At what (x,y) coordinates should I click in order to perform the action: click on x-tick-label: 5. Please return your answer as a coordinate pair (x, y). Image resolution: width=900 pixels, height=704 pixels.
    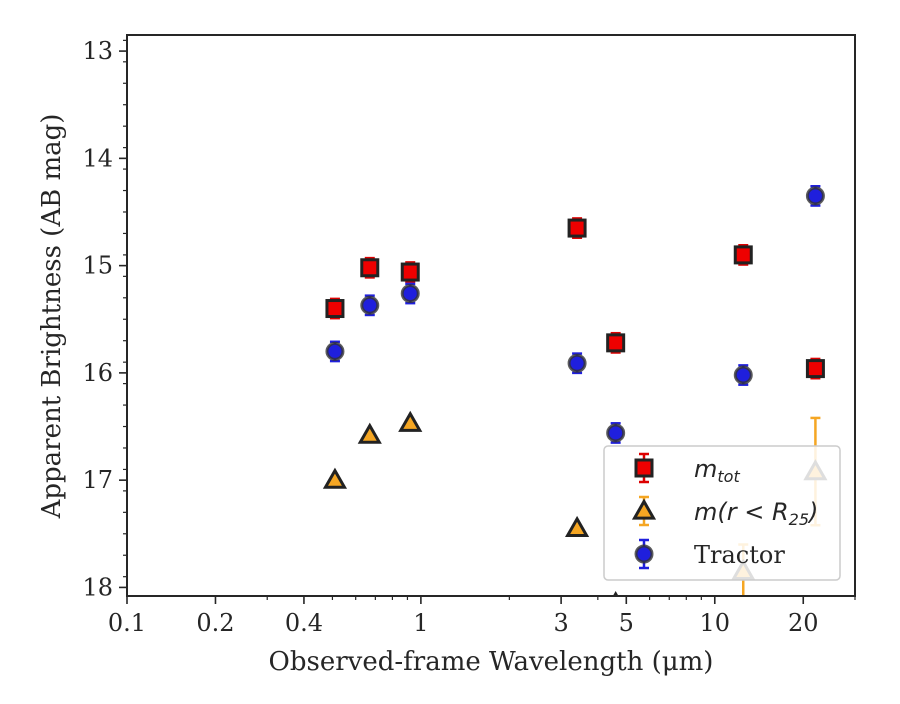
    Looking at the image, I should click on (626, 623).